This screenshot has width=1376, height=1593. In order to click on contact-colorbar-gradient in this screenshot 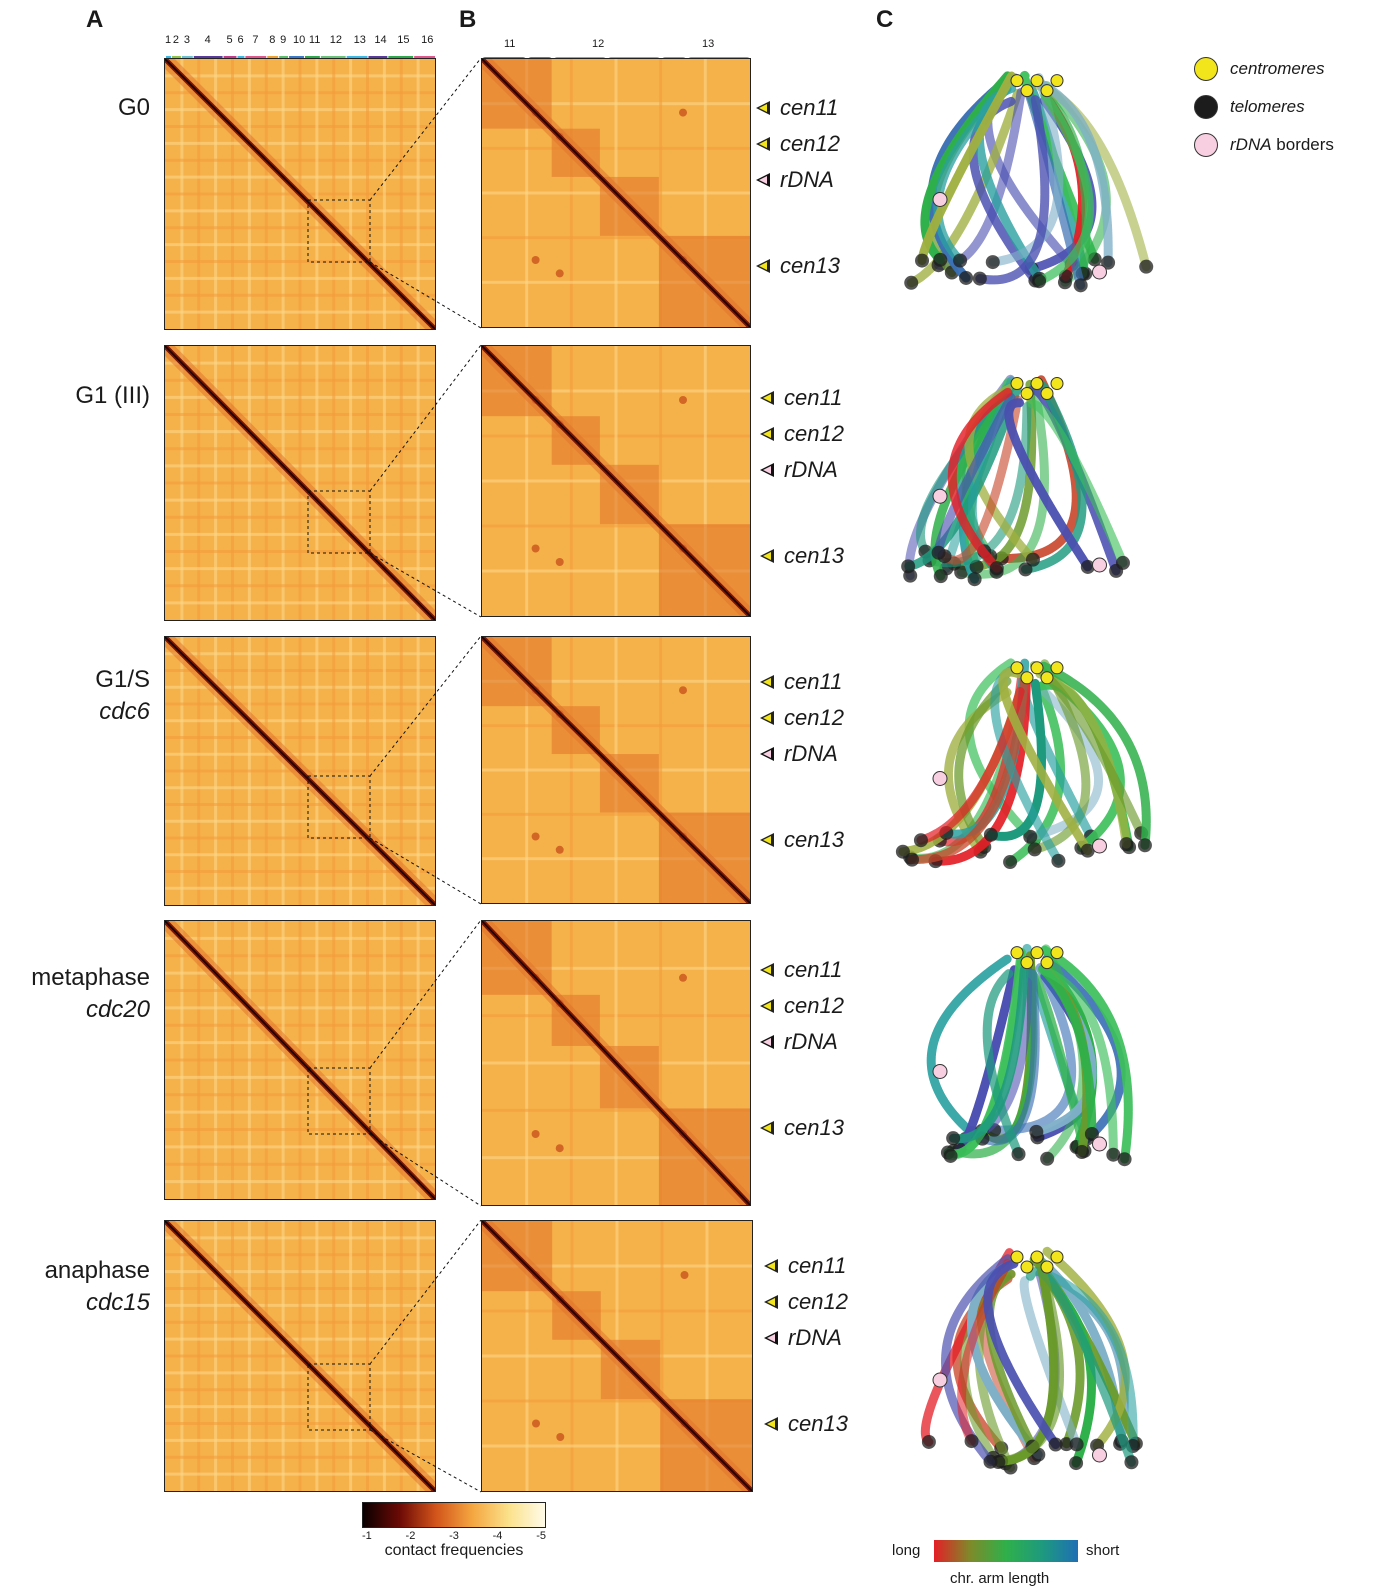, I will do `click(454, 1515)`.